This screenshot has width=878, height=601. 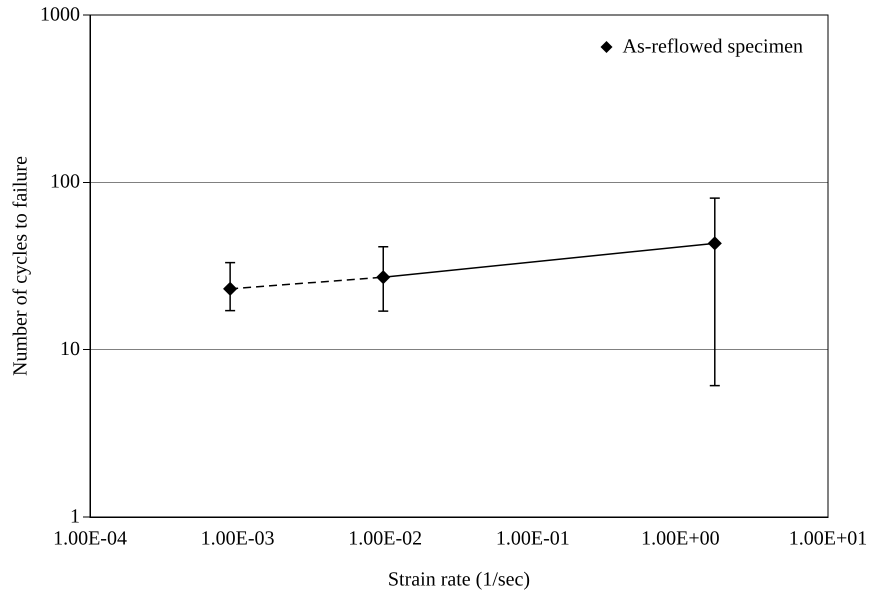 I want to click on y-tick-label: 1, so click(x=75, y=516).